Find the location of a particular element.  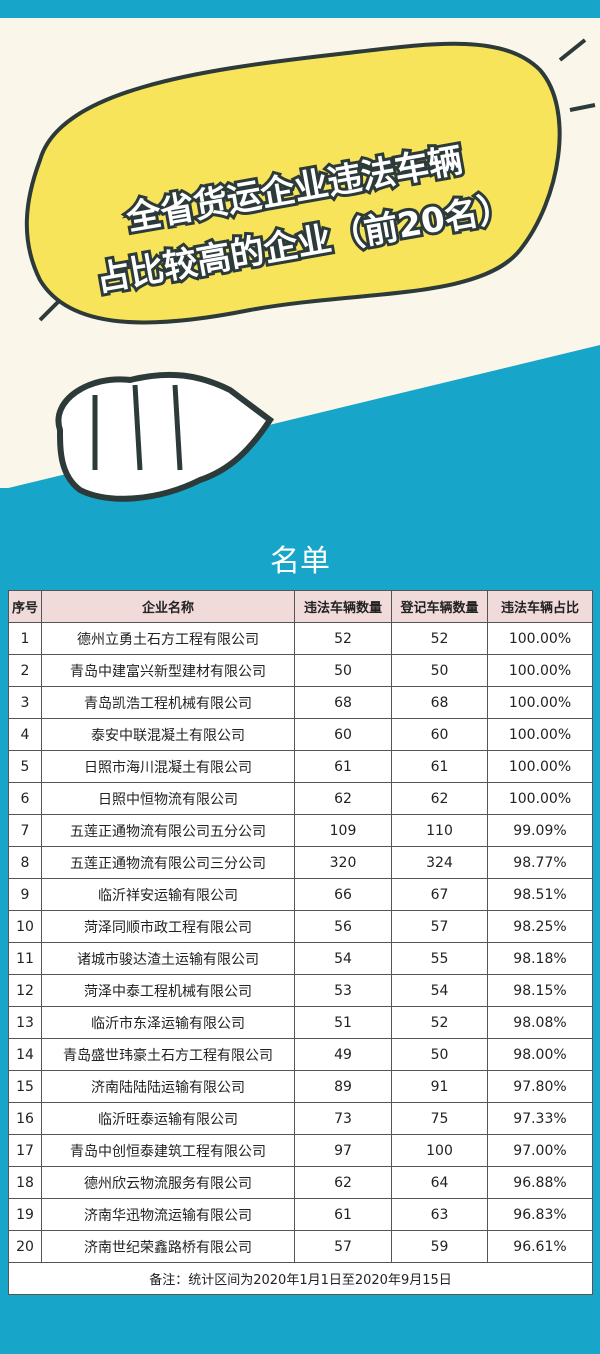

table-cell: 68 is located at coordinates (439, 702).